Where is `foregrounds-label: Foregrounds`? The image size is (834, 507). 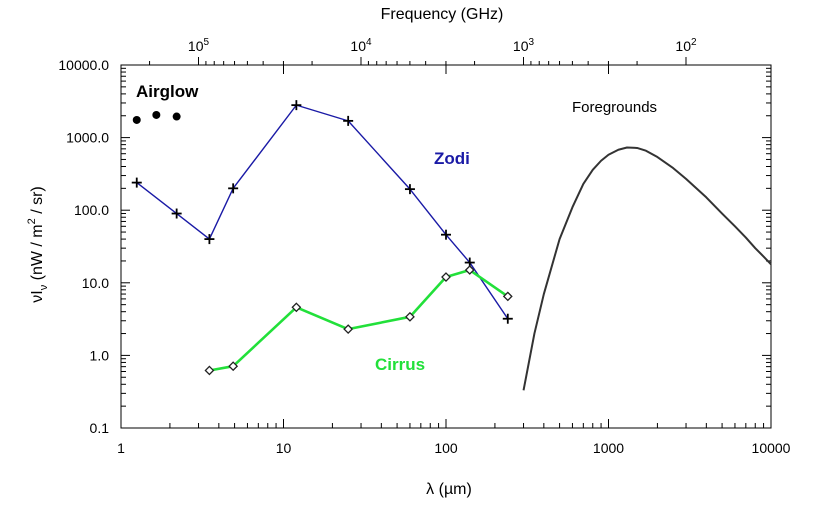 foregrounds-label: Foregrounds is located at coordinates (614, 107).